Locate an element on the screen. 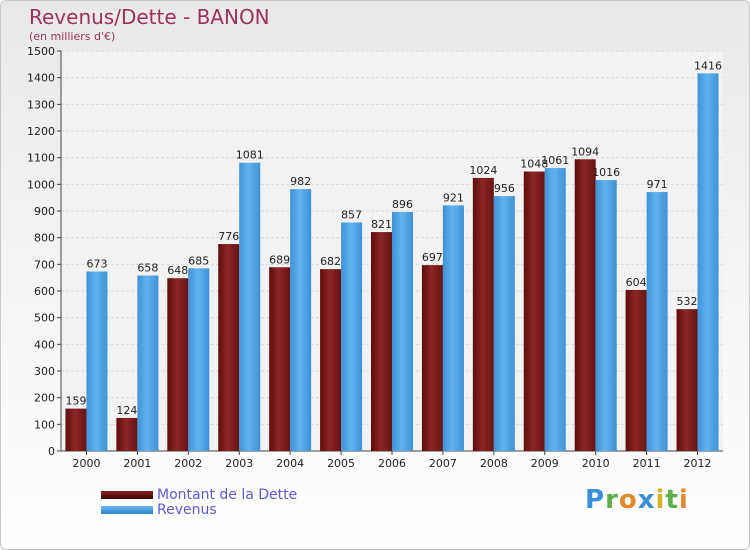  data-label-revenus: 921 is located at coordinates (453, 197).